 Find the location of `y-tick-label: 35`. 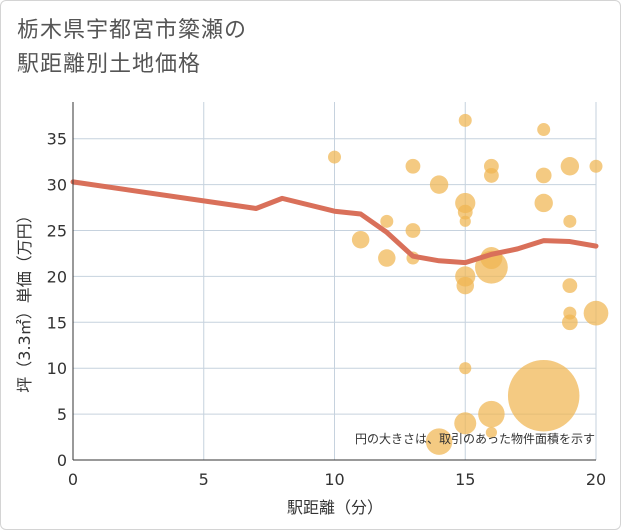

y-tick-label: 35 is located at coordinates (57, 139).